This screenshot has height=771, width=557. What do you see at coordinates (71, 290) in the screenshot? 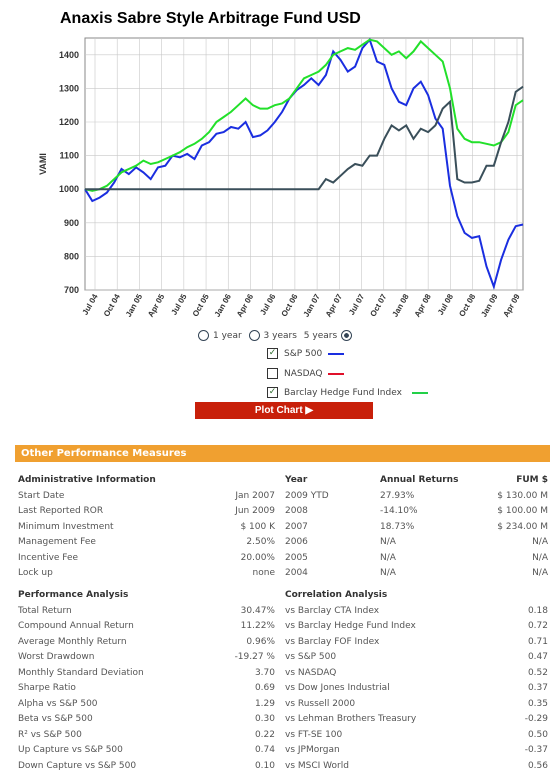
I see `y-tick-label: 700` at bounding box center [71, 290].